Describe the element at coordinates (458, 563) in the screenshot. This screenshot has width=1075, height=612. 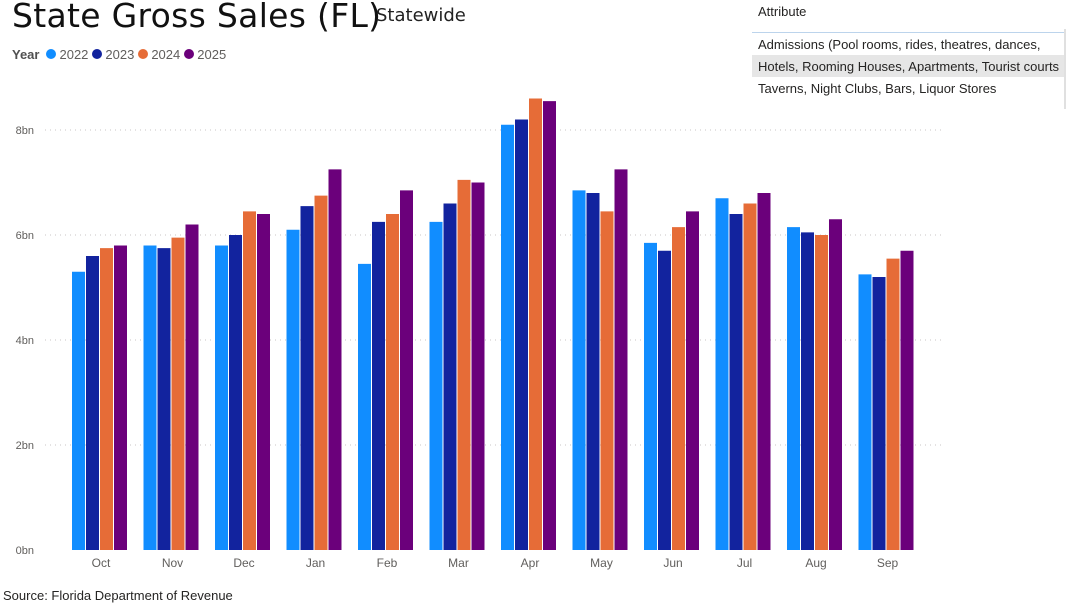
I see `x-tick-label: Mar` at that location.